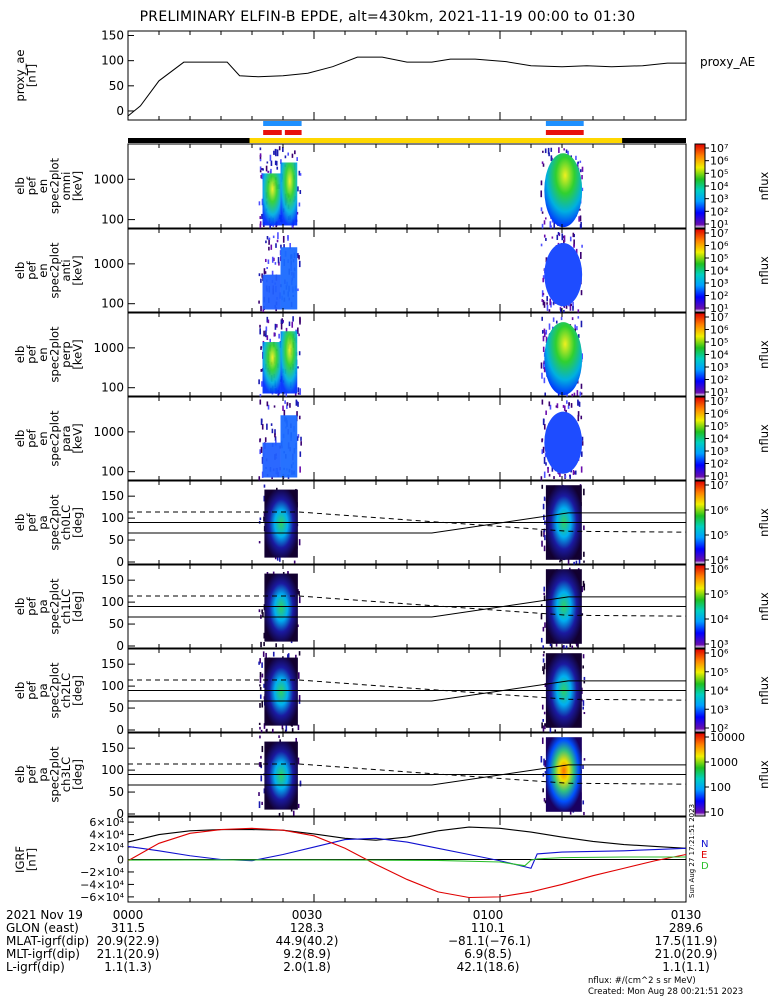 The height and width of the screenshot is (1000, 775). What do you see at coordinates (719, 148) in the screenshot?
I see `omni-colorbar-label: 10⁷` at bounding box center [719, 148].